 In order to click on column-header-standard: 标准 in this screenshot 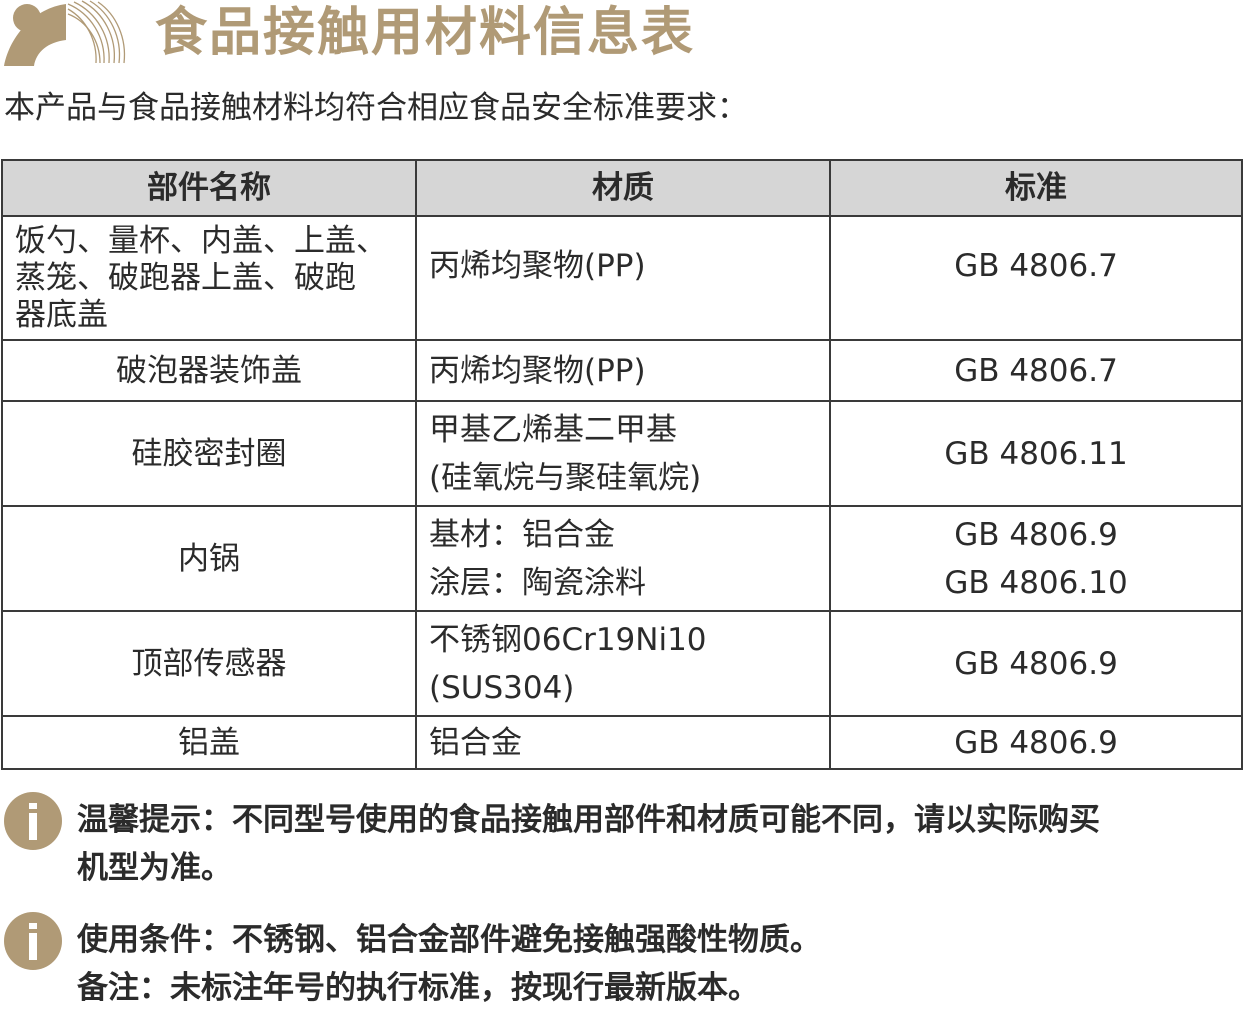, I will do `click(1036, 188)`.